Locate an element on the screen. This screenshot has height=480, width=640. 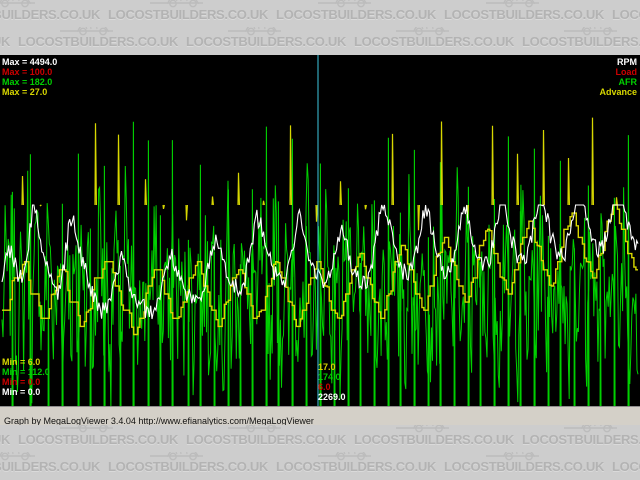
legend-item-load: Load is located at coordinates (626, 72).